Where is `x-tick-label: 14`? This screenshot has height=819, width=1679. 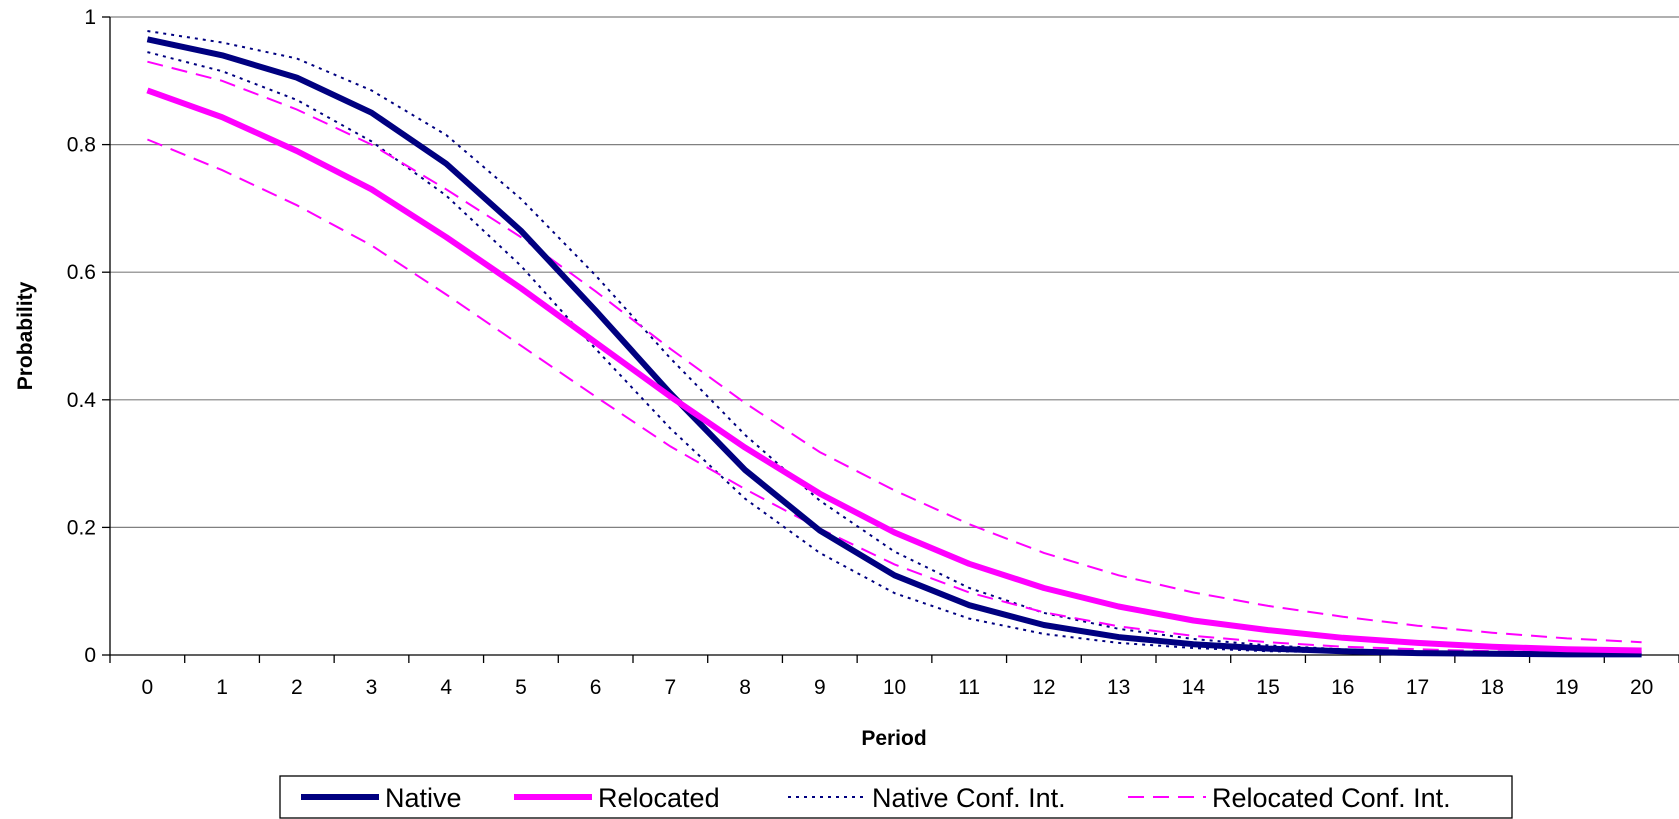
x-tick-label: 14 is located at coordinates (1194, 687).